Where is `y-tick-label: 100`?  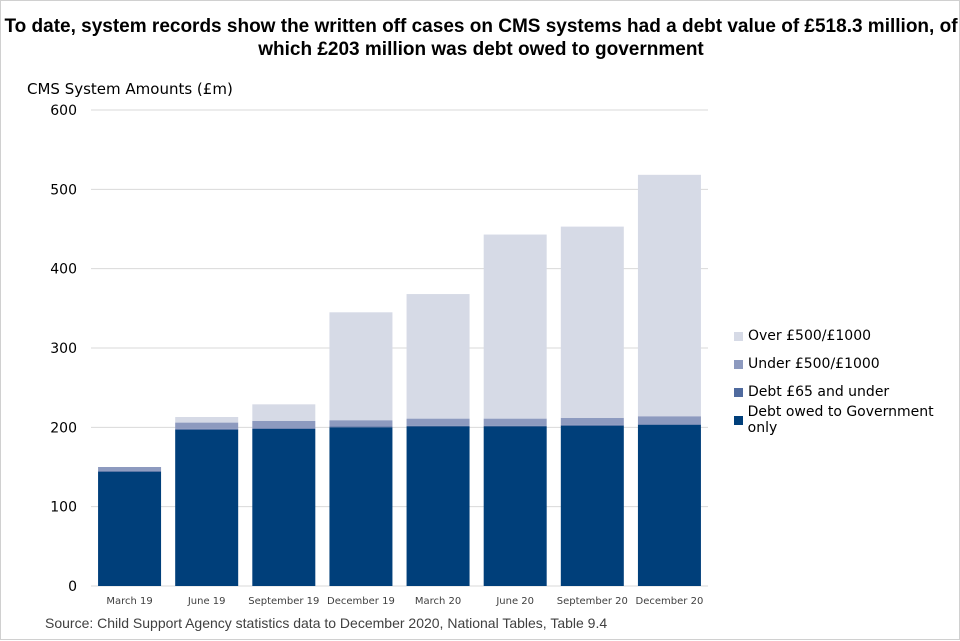 y-tick-label: 100 is located at coordinates (63, 508).